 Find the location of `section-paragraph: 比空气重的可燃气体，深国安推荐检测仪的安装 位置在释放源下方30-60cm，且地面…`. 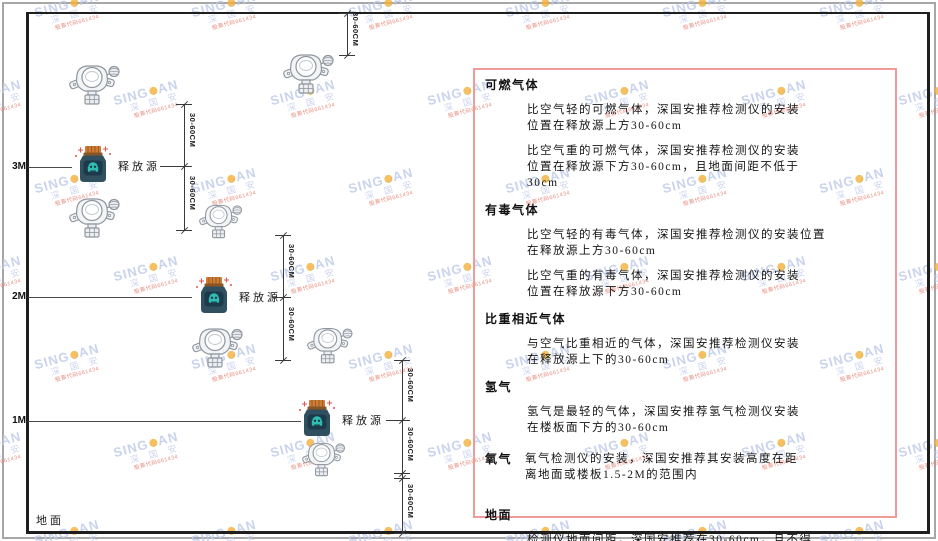

section-paragraph: 比空气重的可燃气体，深国安推荐检测仪的安装 位置在释放源下方30-60cm，且地面… is located at coordinates (663, 167).